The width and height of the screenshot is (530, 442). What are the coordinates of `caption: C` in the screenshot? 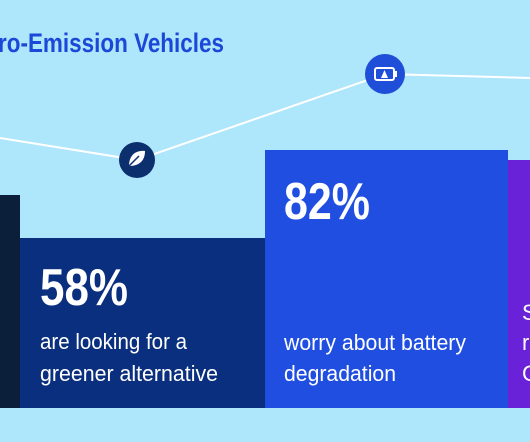 It's located at (526, 373).